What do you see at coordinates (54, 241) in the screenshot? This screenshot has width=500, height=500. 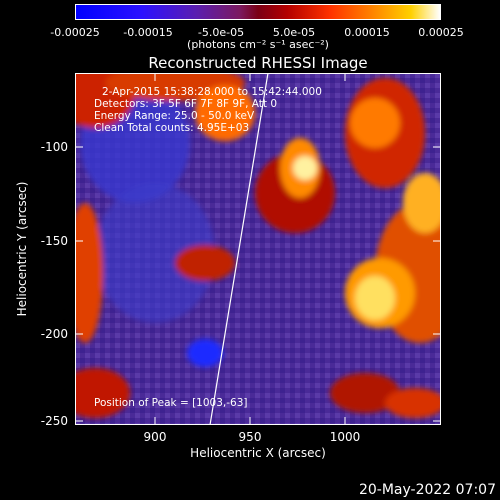 I see `y-tick-label: -150` at bounding box center [54, 241].